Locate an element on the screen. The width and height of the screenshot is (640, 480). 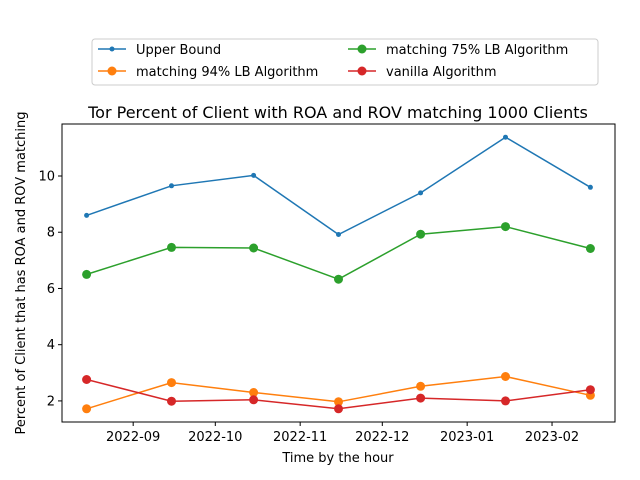
legend-item-matching-94-lb-algorithm: matching 94% LB Algorithm is located at coordinates (208, 72).